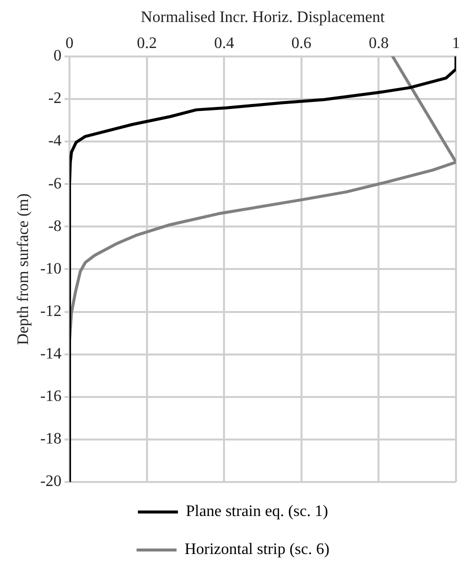 This screenshot has width=472, height=572. What do you see at coordinates (58, 56) in the screenshot?
I see `y-tick-label: 0` at bounding box center [58, 56].